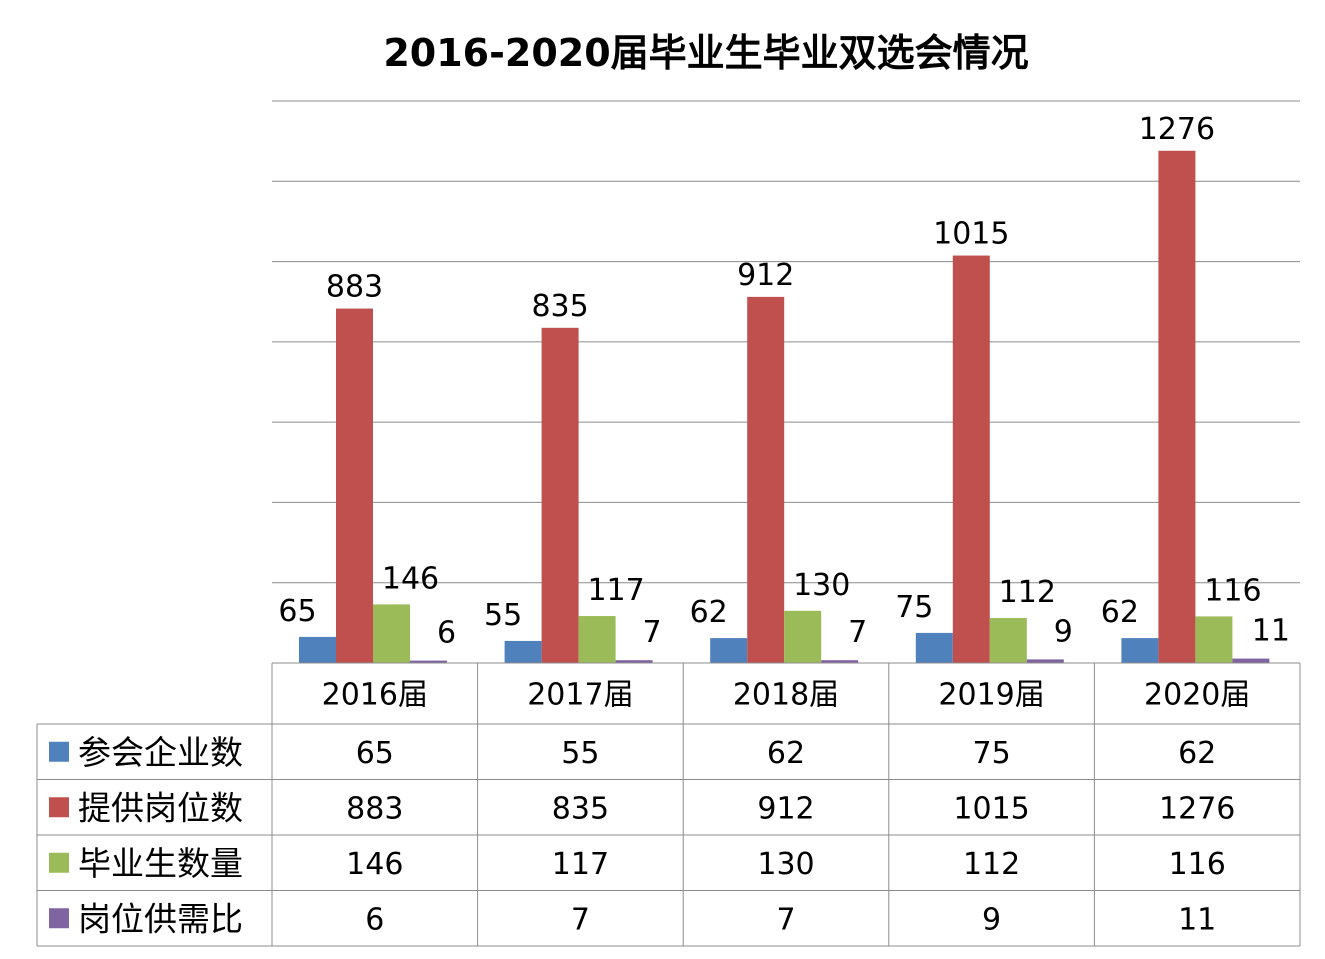 The width and height of the screenshot is (1325, 959). What do you see at coordinates (580, 695) in the screenshot?
I see `category-label: 2017届` at bounding box center [580, 695].